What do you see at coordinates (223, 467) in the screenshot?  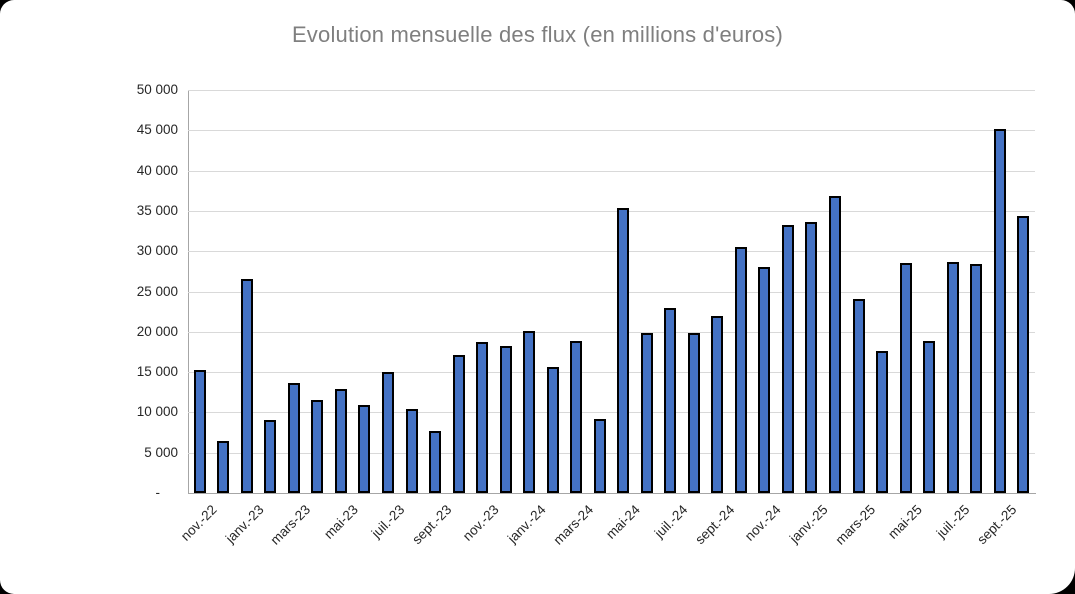 I see `bar-déc.-22` at bounding box center [223, 467].